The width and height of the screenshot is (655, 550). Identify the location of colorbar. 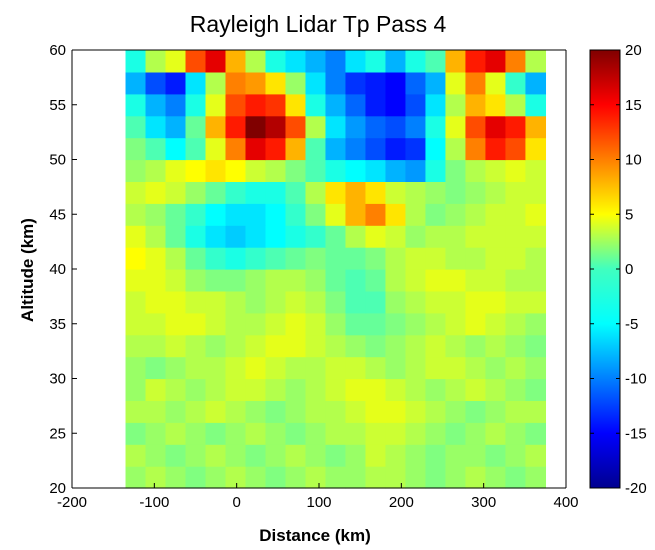
(605, 269).